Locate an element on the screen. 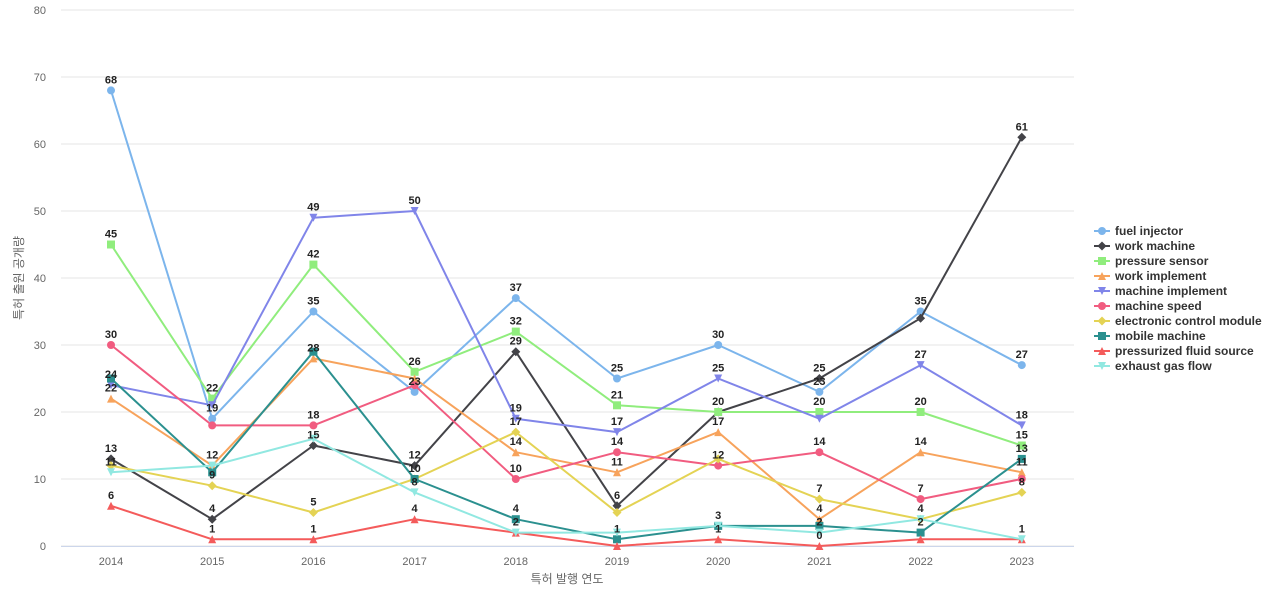 This screenshot has height=600, width=1280. point-pressurized-fluid-source-2015 is located at coordinates (212, 539).